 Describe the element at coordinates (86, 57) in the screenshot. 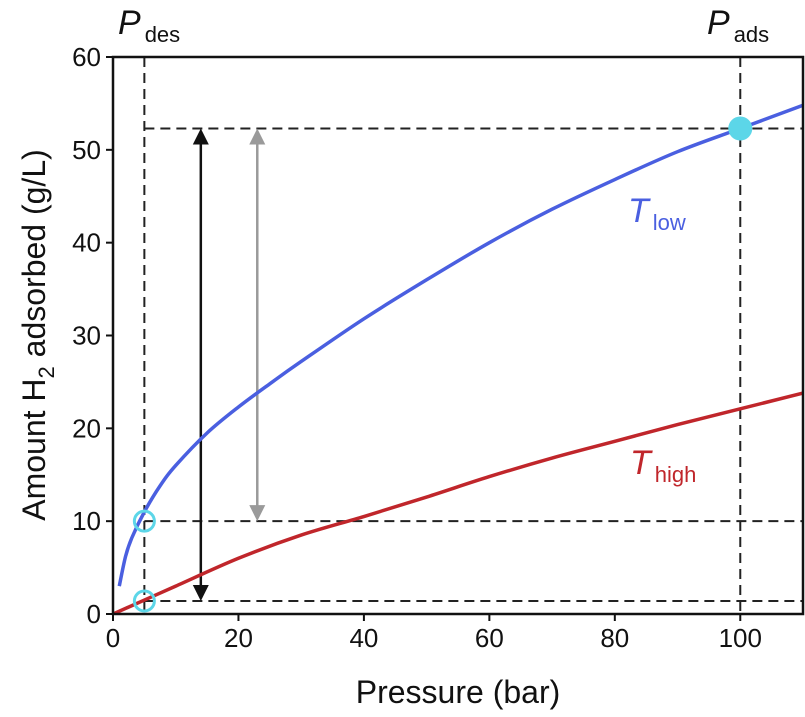

I see `y-tick-label-6: 60` at that location.